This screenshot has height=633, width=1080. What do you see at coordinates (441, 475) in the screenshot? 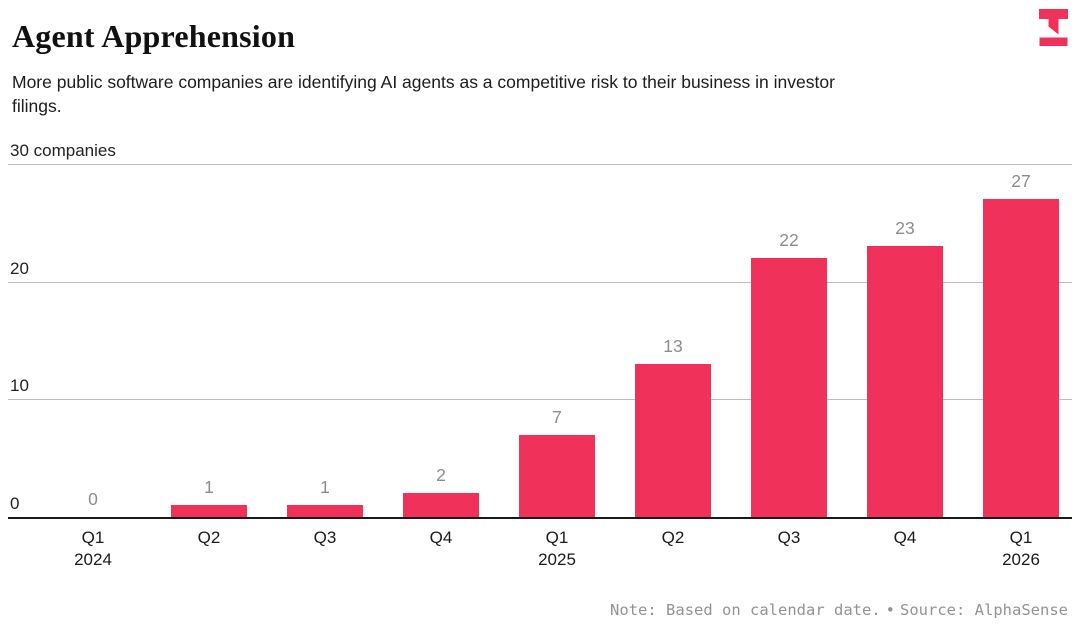
I see `value-label-q4-2024: 2` at bounding box center [441, 475].